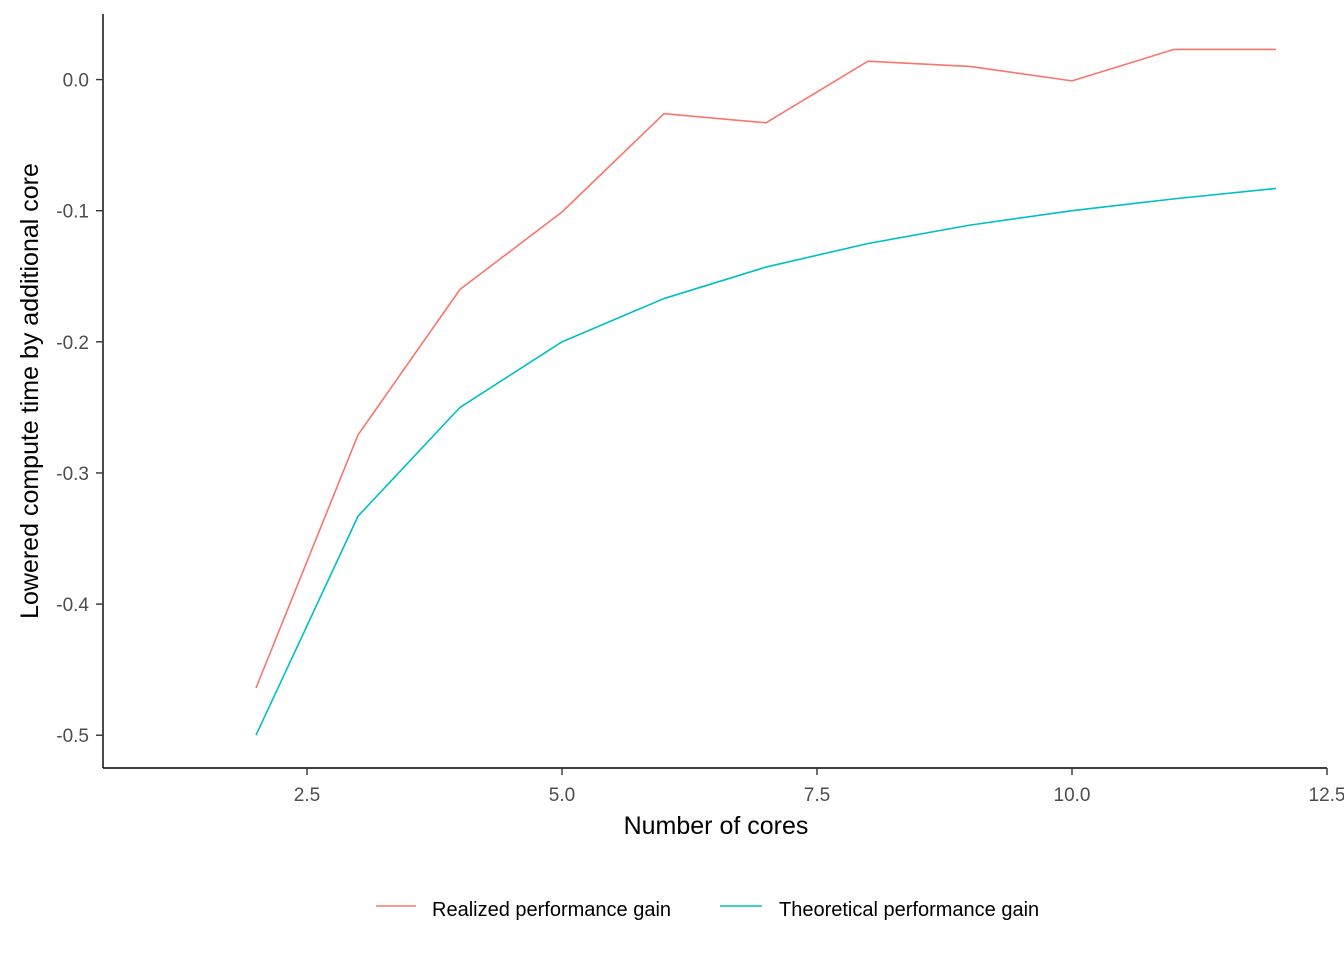 The image size is (1344, 960). I want to click on y-tick-label: -0.2, so click(72, 343).